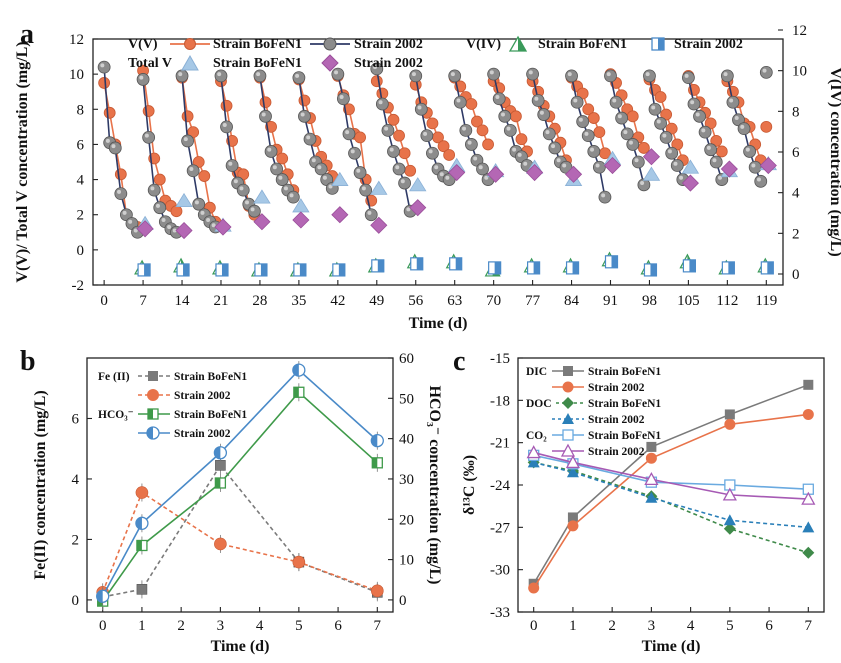  I want to click on panel-c-x-axis: 0 1 2 3 4 5 6 7, so click(671, 620).